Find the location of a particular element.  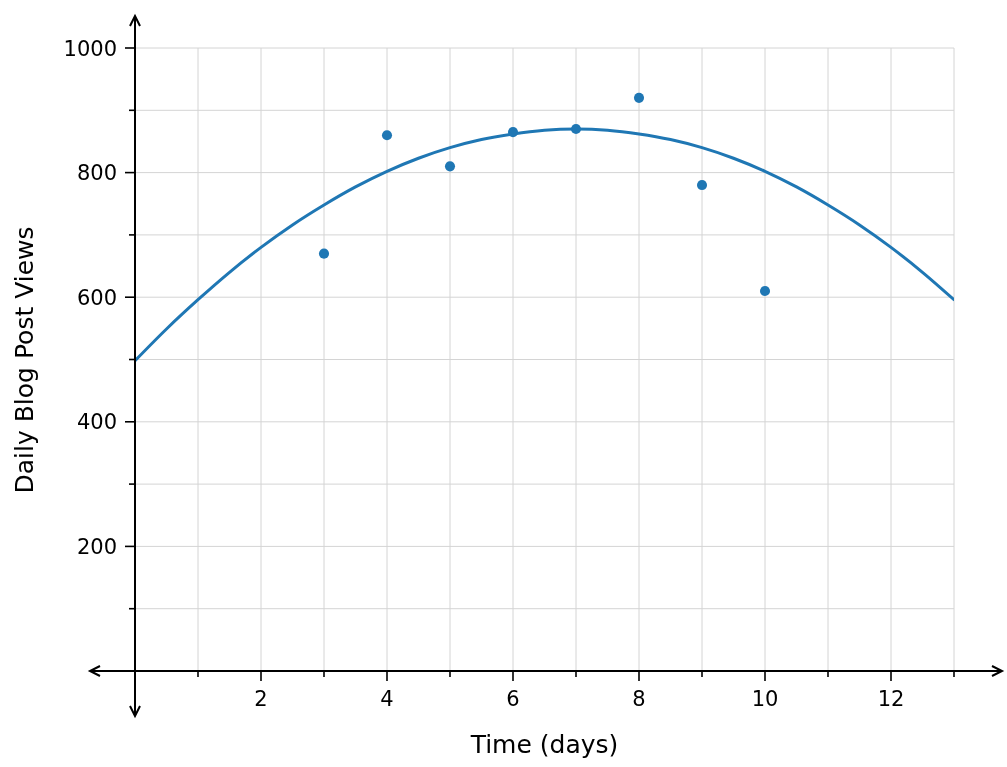

x-tick-label: 12 is located at coordinates (891, 699).